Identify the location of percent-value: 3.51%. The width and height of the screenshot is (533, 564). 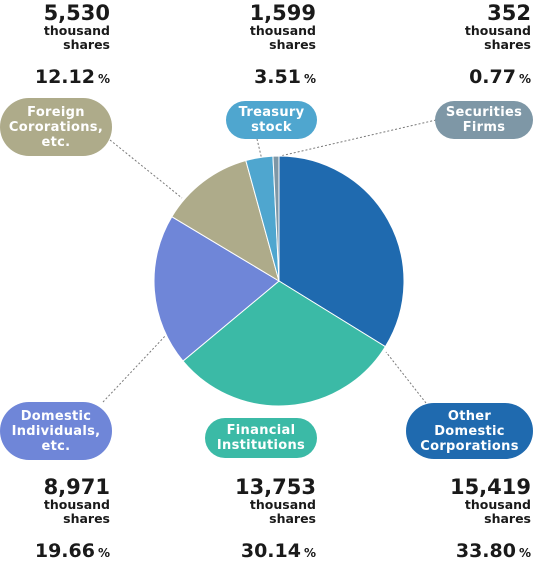
(285, 77).